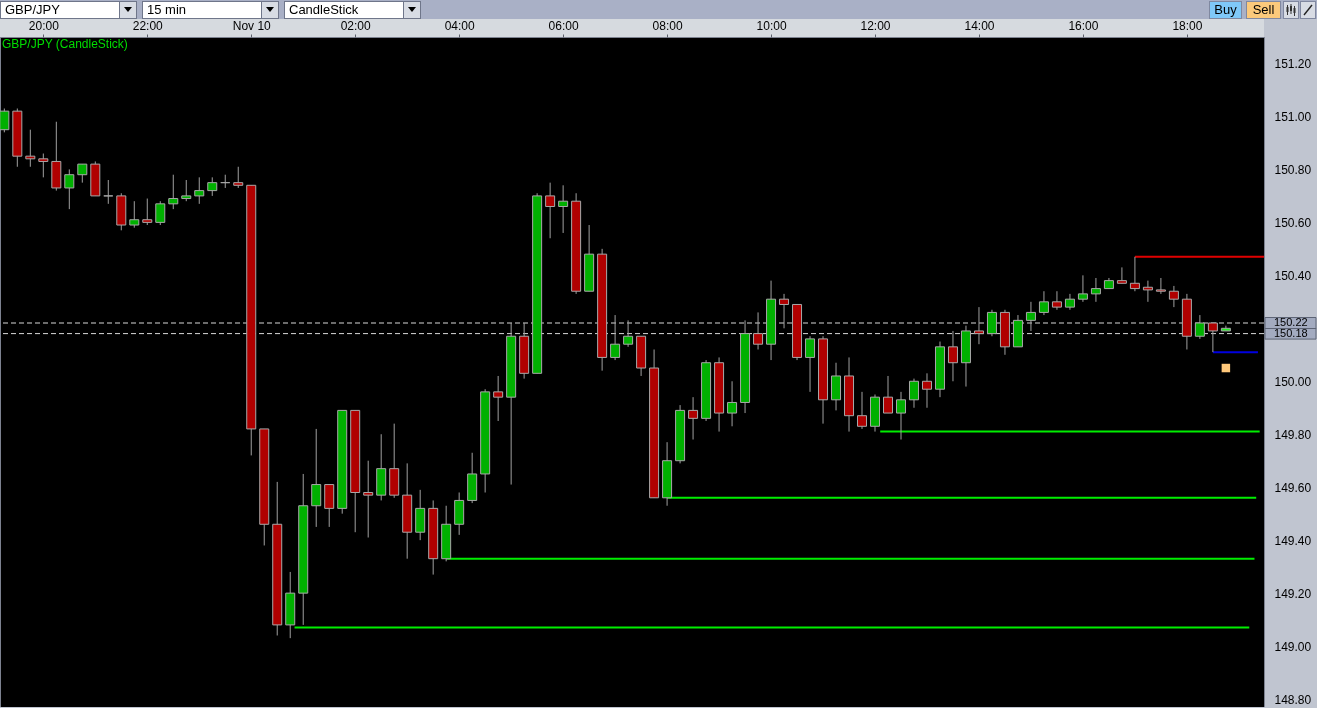 This screenshot has width=1317, height=708. I want to click on x-tick-label: 12:00, so click(875, 25).